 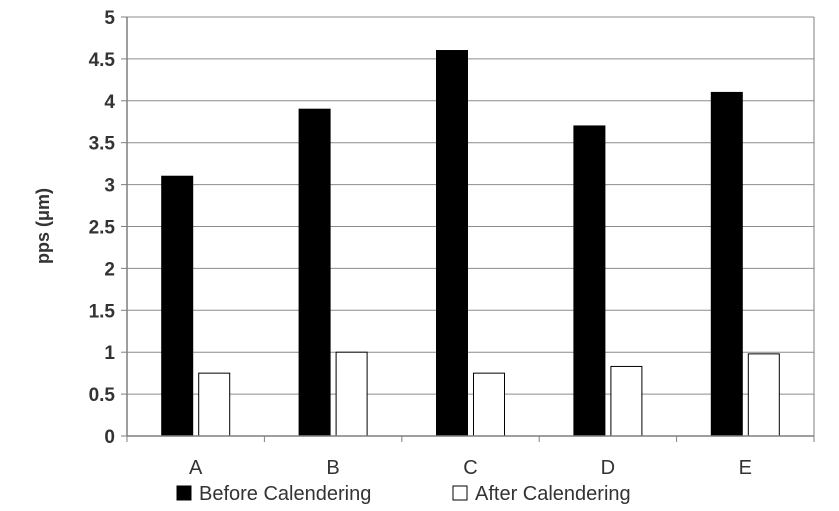 What do you see at coordinates (608, 468) in the screenshot?
I see `x-tick-label: D` at bounding box center [608, 468].